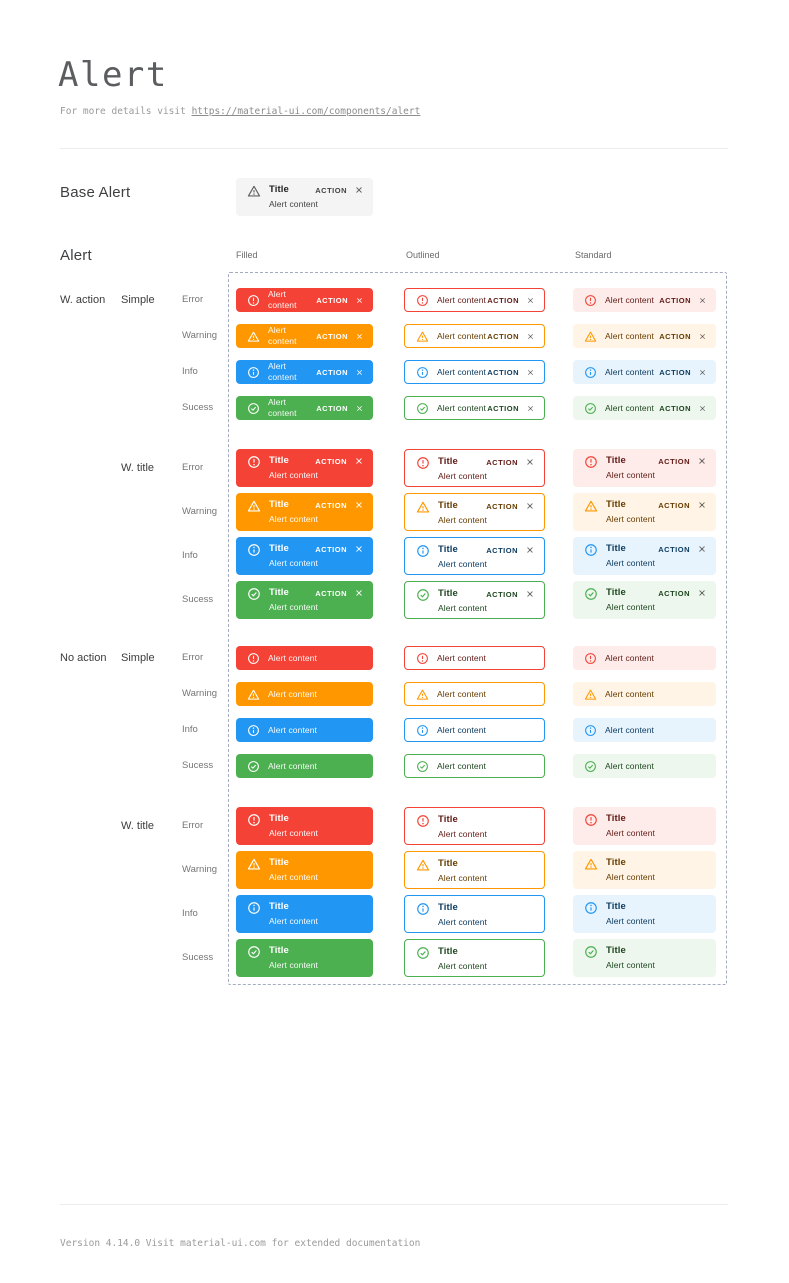 The height and width of the screenshot is (1283, 789). Describe the element at coordinates (113, 75) in the screenshot. I see `page-title: Alert` at that location.